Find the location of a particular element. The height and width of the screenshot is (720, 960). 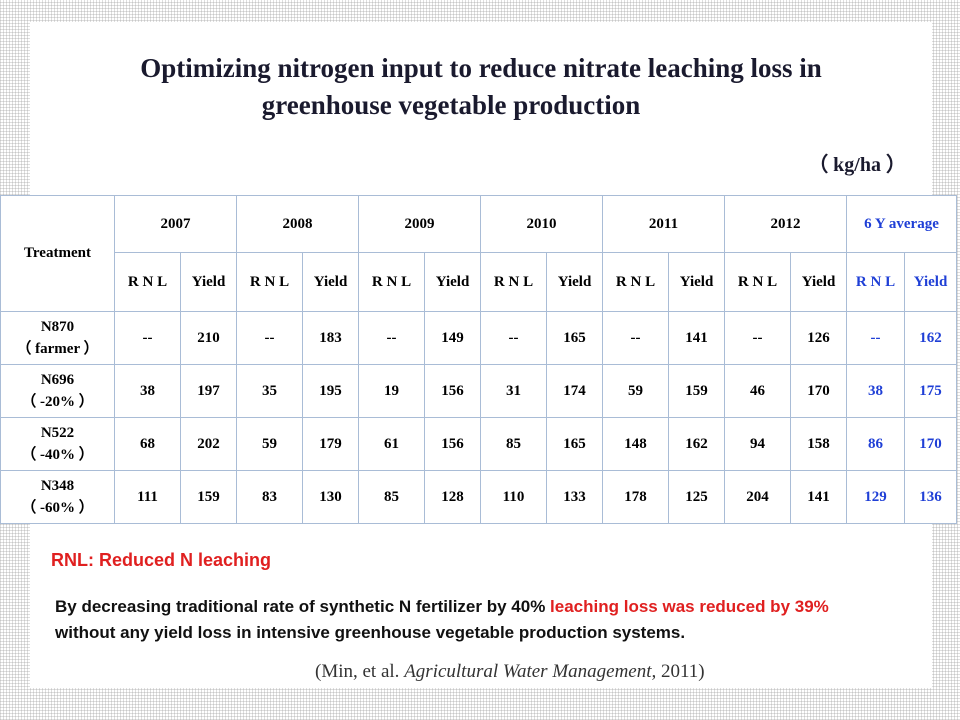

year-header: 2012 is located at coordinates (785, 224).